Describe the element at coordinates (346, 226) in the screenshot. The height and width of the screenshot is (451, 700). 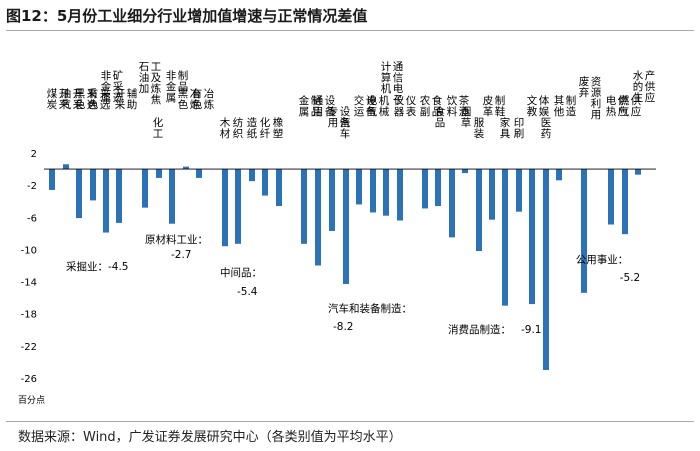
I see `bar-汽车` at that location.